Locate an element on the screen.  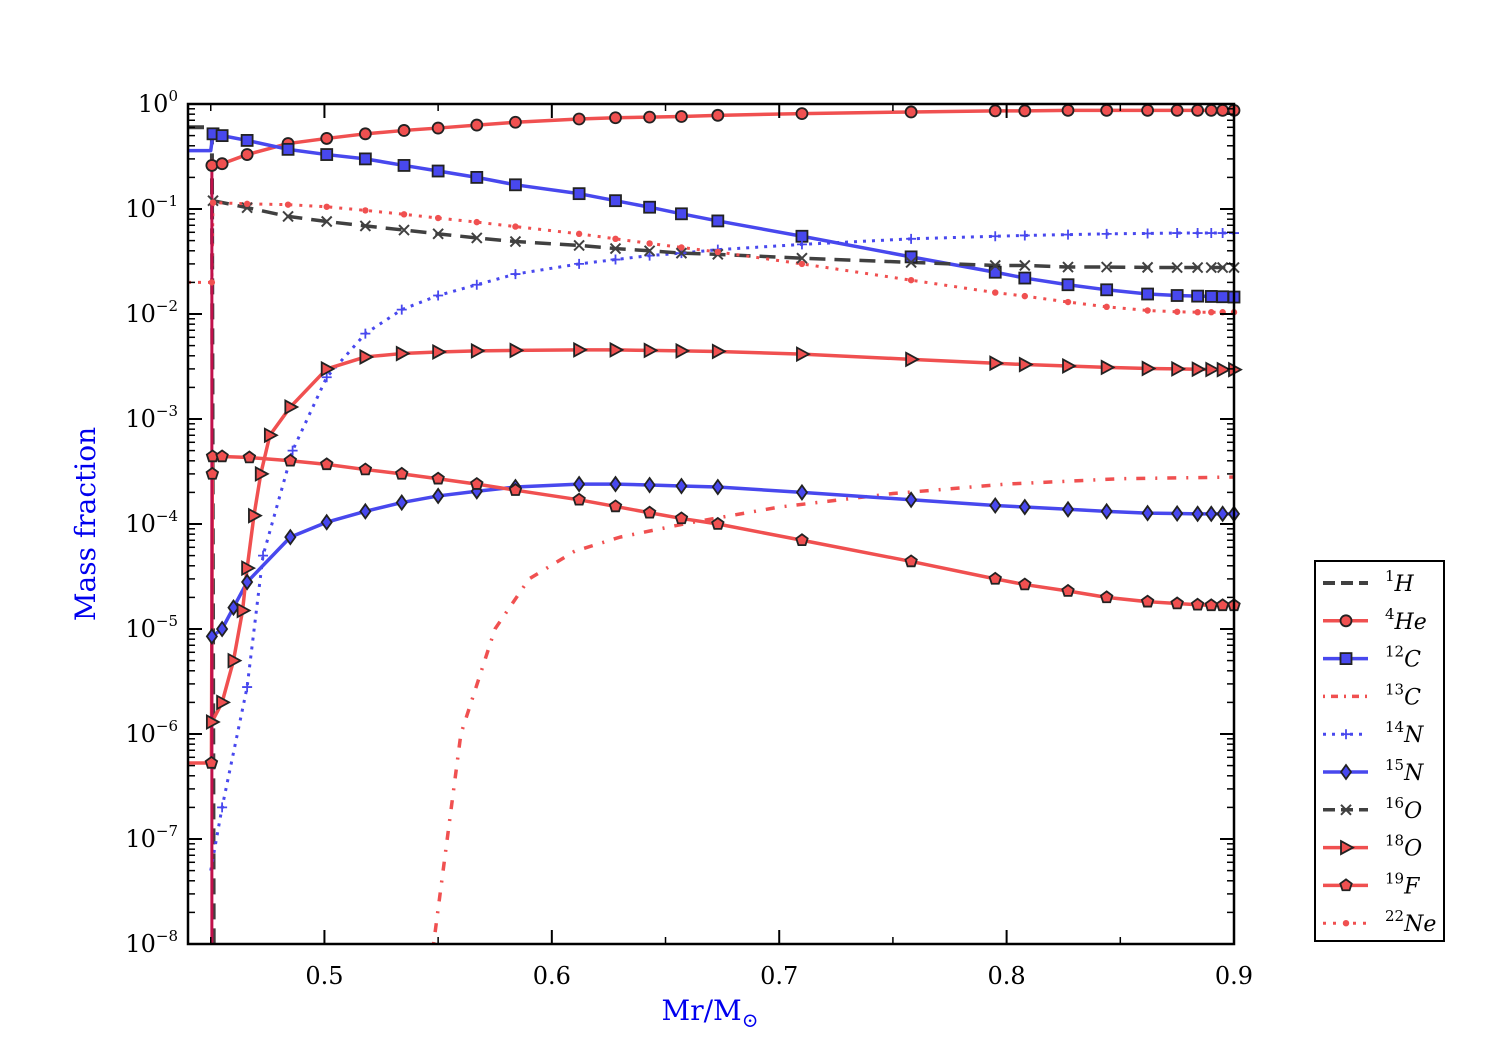
legend-label-f19: 19F is located at coordinates (1402, 884).